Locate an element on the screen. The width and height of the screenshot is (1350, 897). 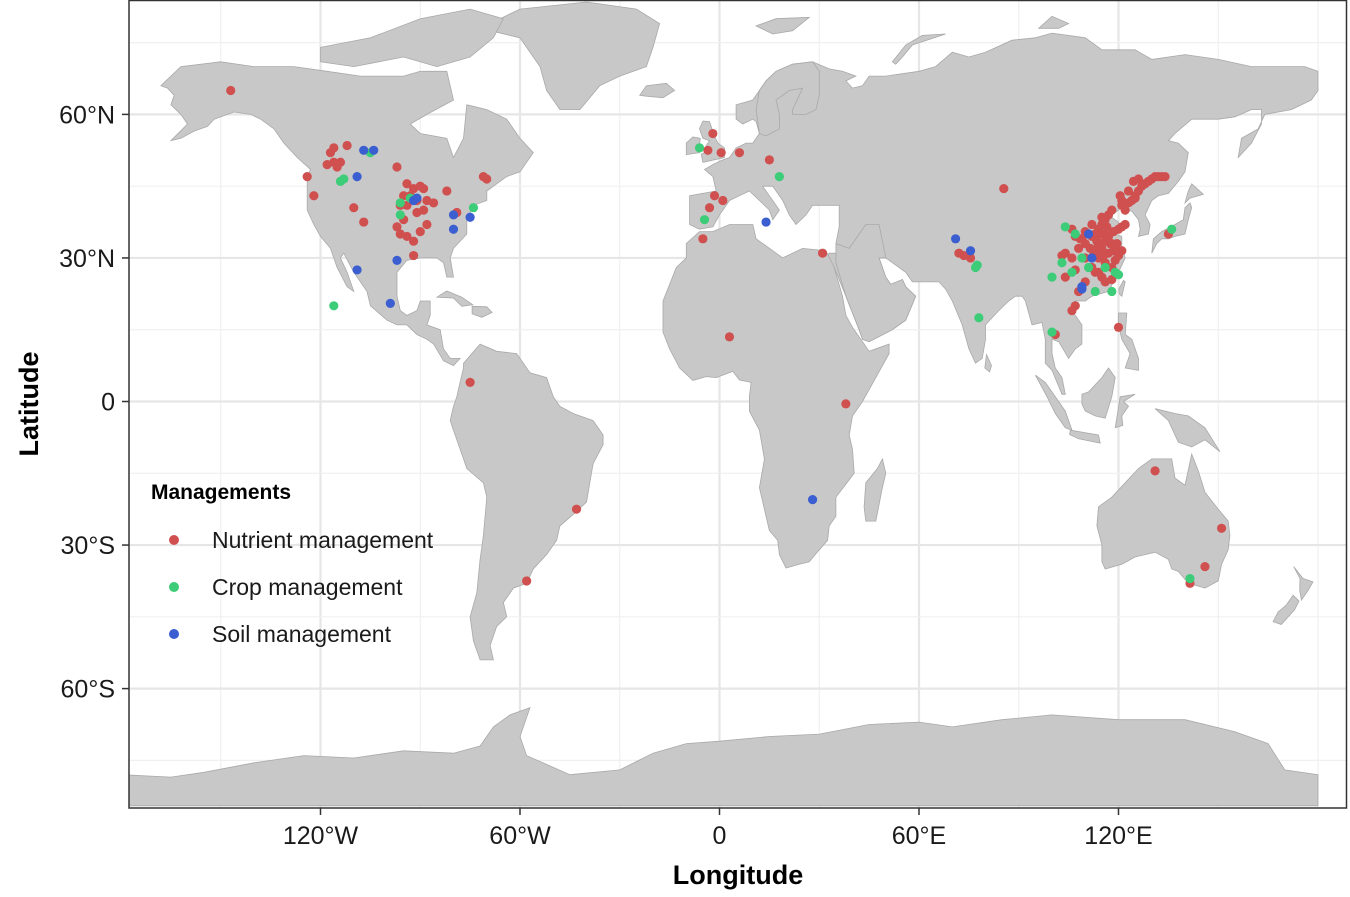
y-tick-label: 0 is located at coordinates (108, 403).